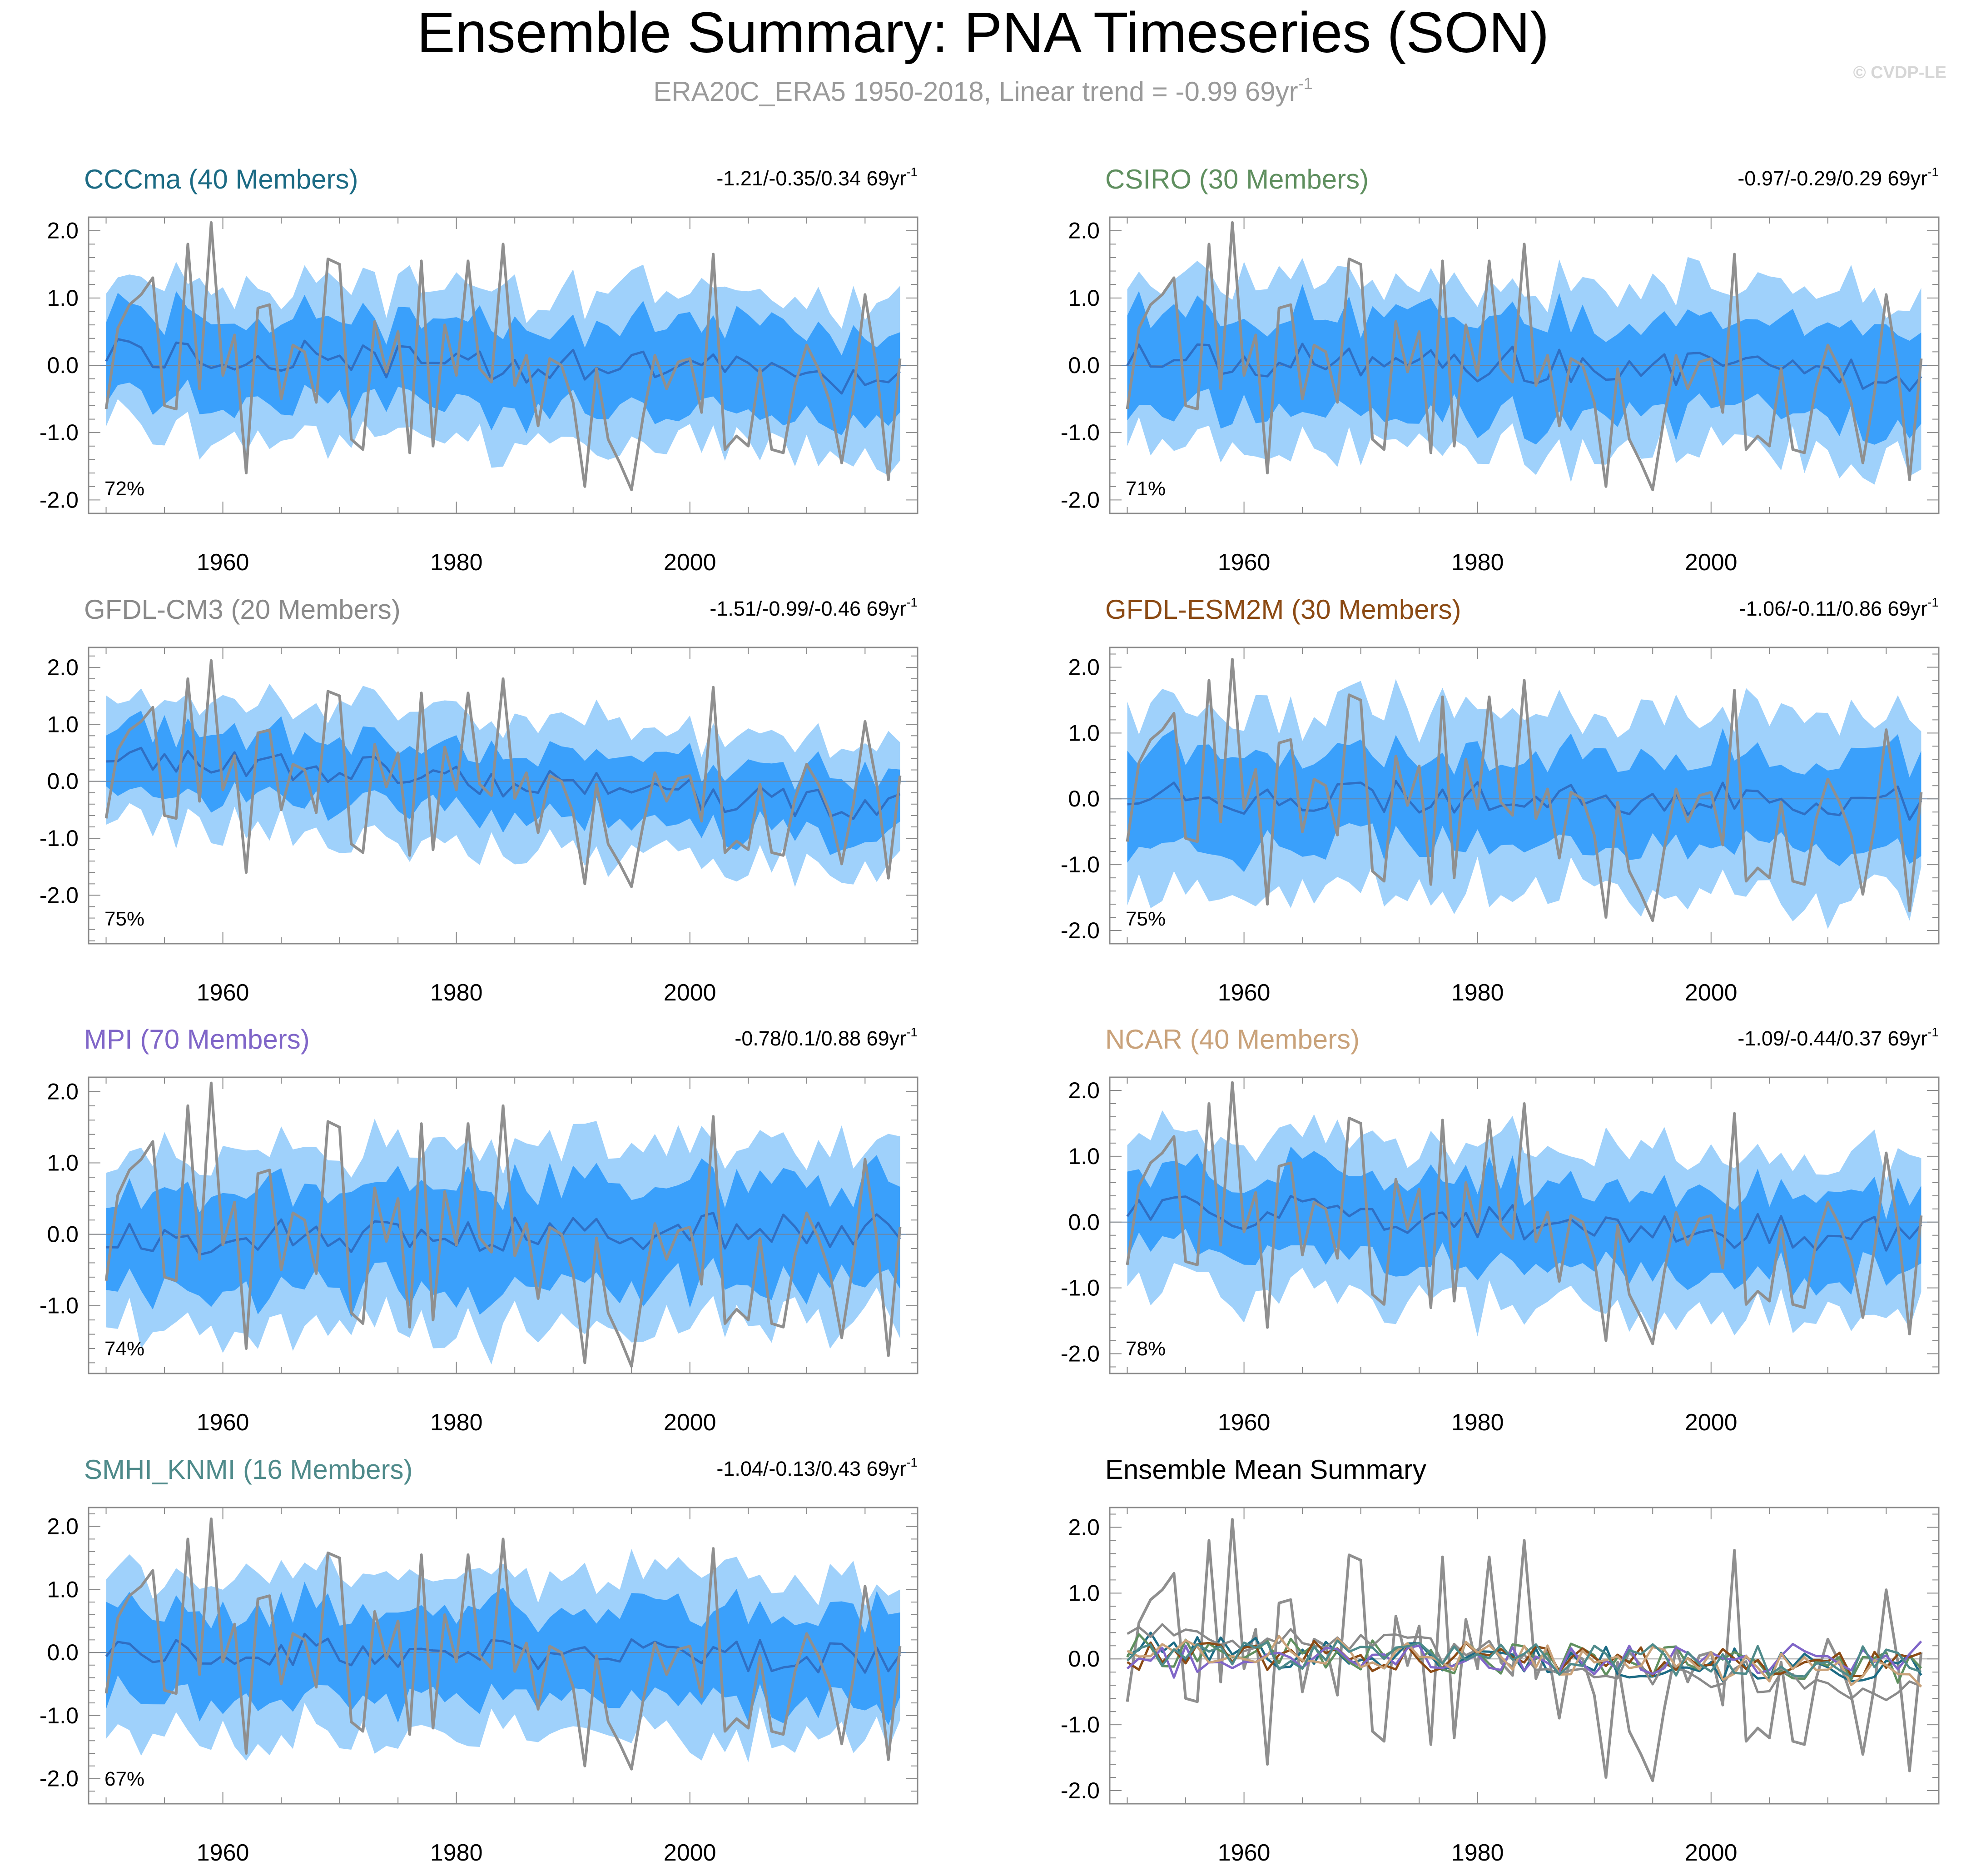 Image resolution: width=1966 pixels, height=1876 pixels. I want to click on panel-title: Ensemble Mean Summary, so click(1265, 1470).